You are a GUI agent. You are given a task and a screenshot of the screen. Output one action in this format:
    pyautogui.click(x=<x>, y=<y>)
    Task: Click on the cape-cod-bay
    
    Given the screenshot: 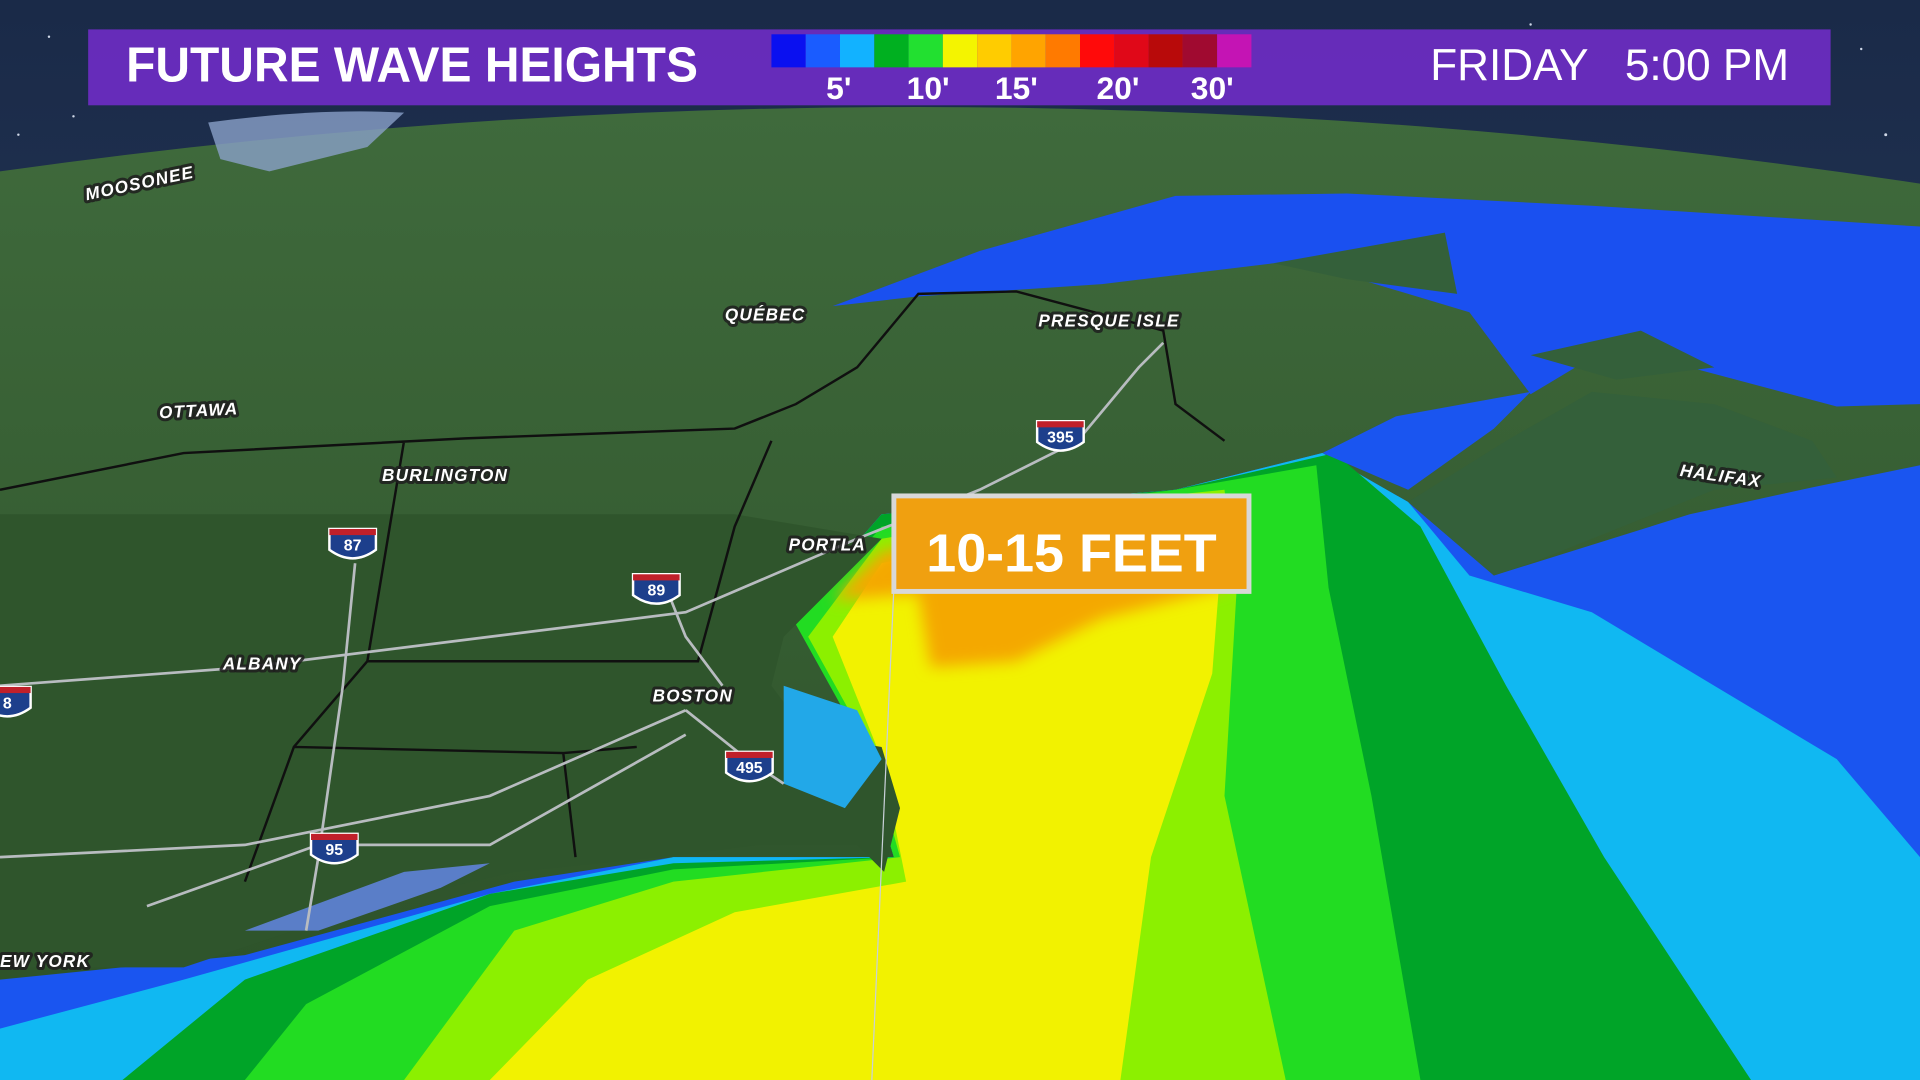 What is the action you would take?
    pyautogui.click(x=832, y=747)
    